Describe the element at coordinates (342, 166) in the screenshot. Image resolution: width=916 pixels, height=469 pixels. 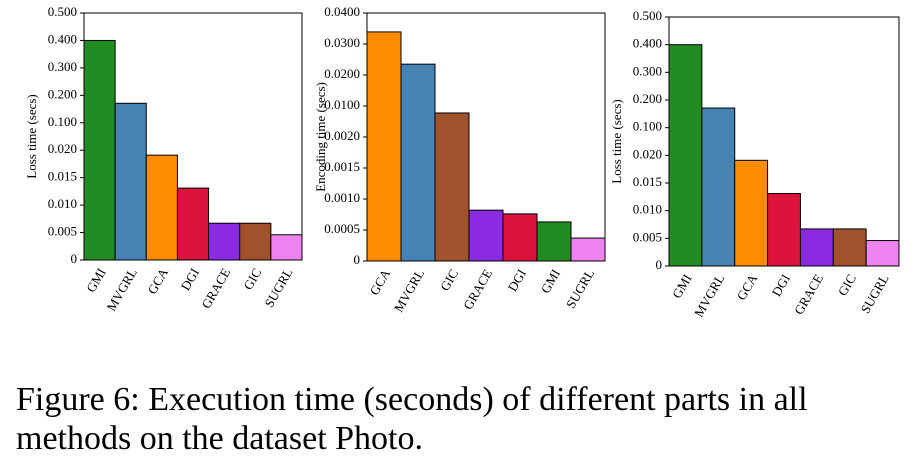
I see `y-tick-label: 0.0015` at that location.